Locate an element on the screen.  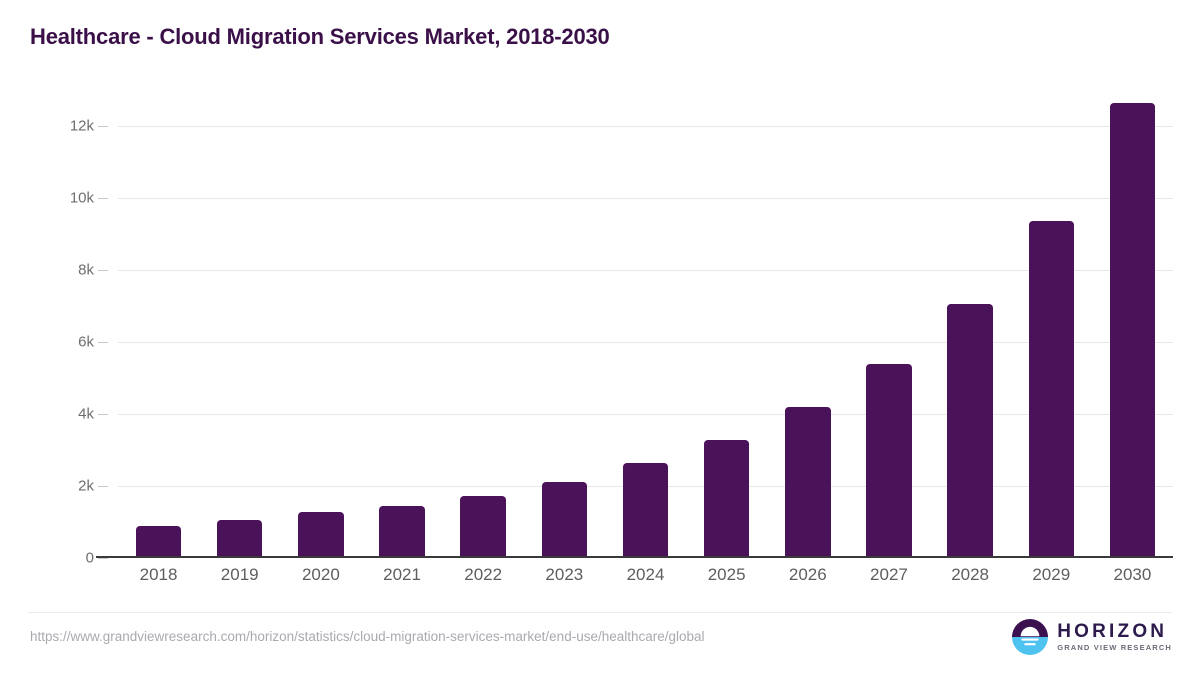
x-tick-label: 2029 is located at coordinates (1051, 574).